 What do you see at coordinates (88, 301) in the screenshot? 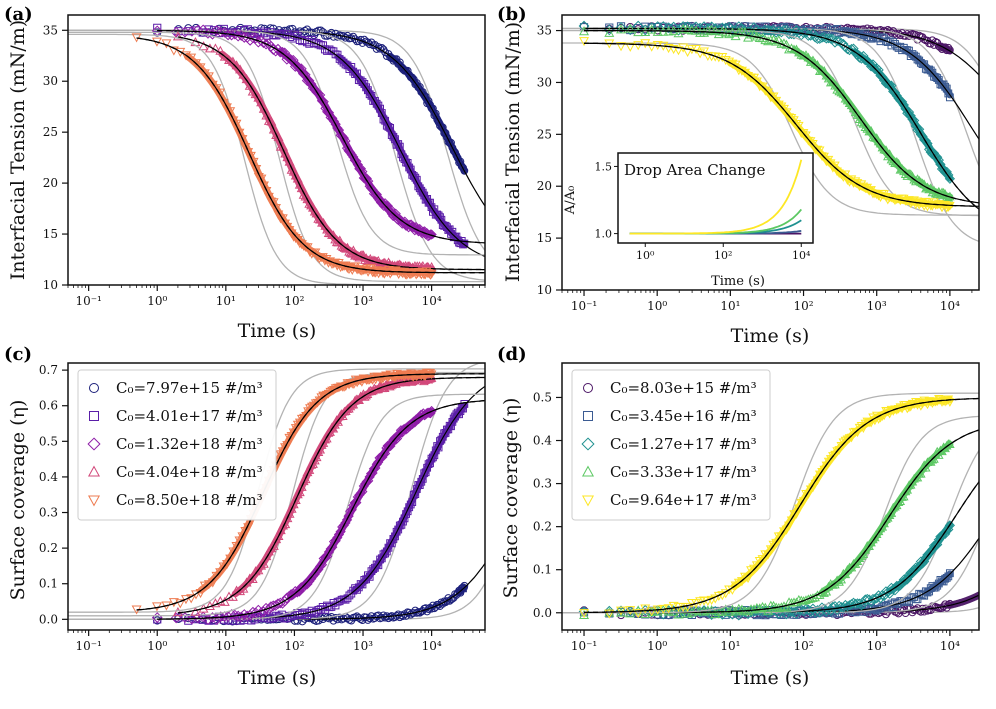
I see `x-tick-label: 10⁻¹` at bounding box center [88, 301].